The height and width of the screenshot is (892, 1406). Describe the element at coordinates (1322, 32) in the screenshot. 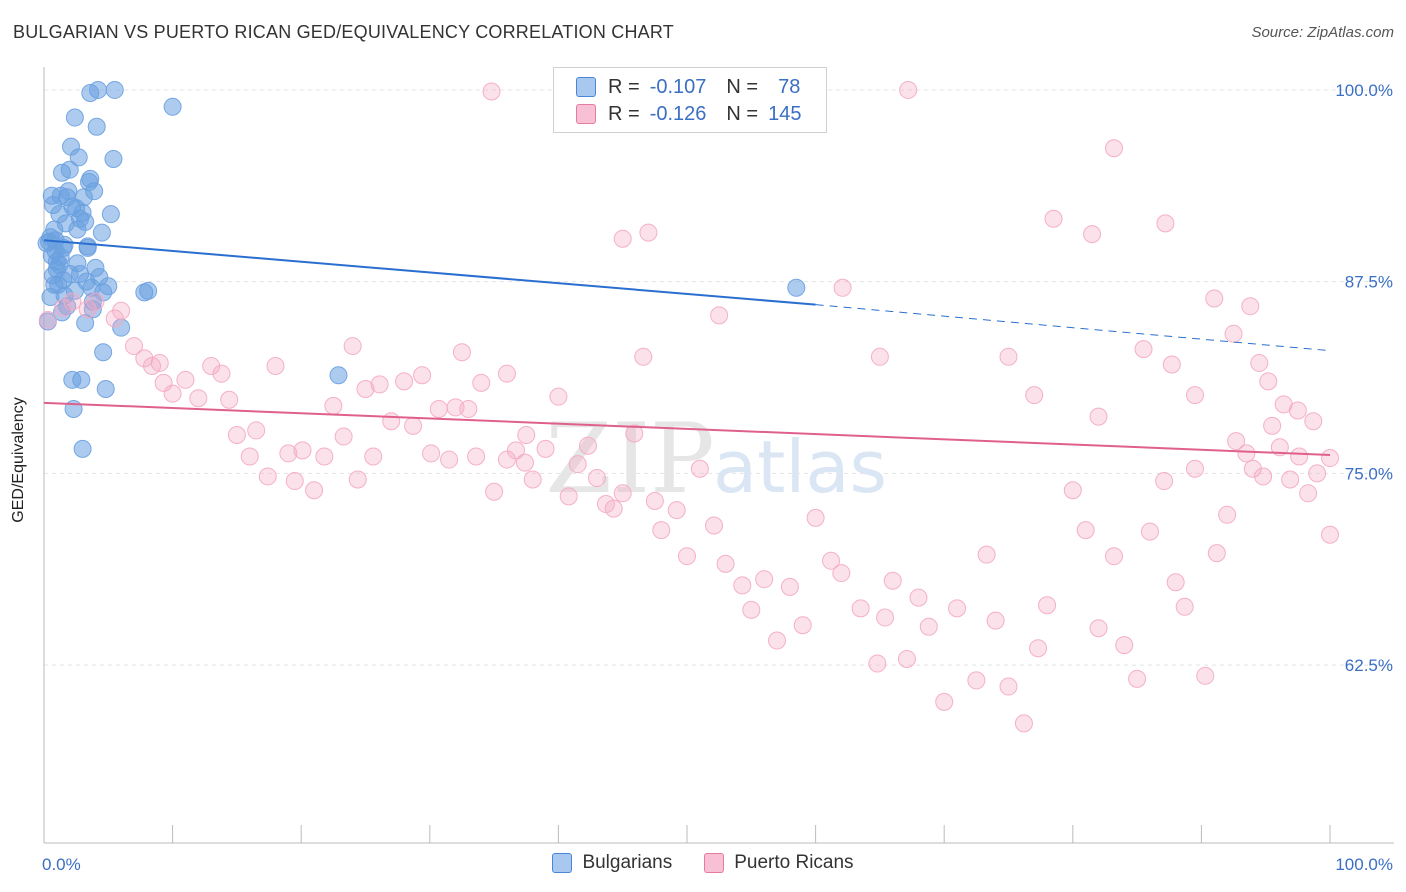

I see `chart-source: Source: ZipAtlas.com` at that location.